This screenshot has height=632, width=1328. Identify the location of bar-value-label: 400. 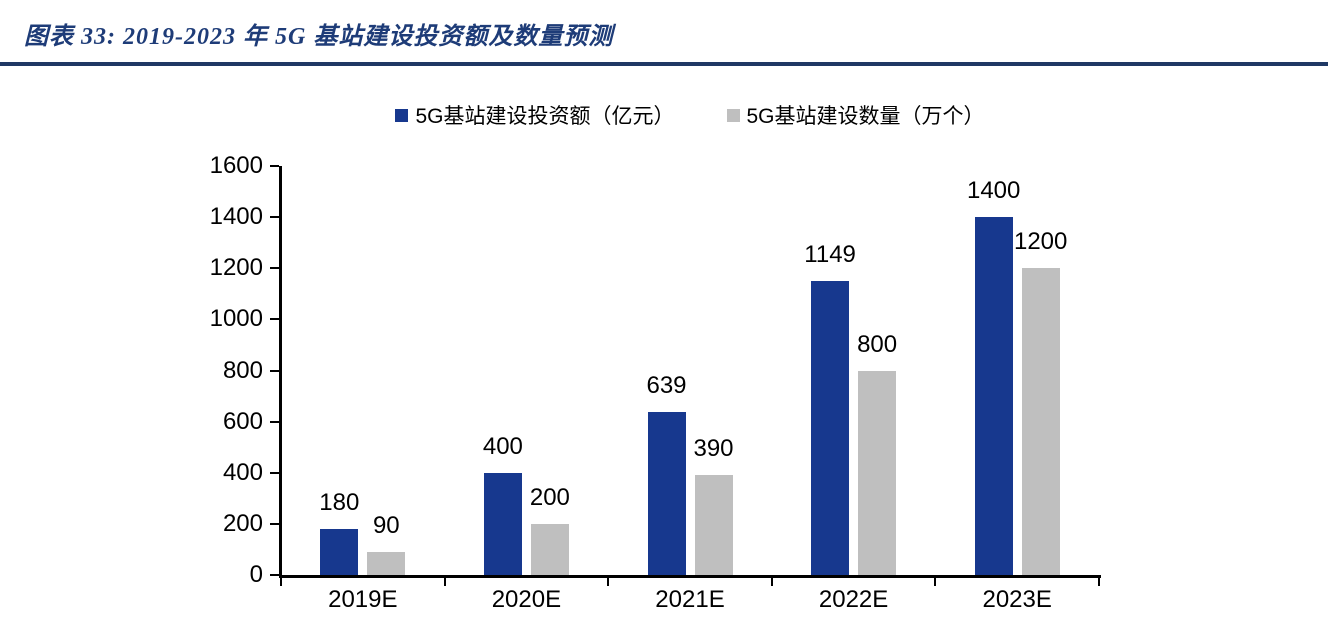
(502, 446).